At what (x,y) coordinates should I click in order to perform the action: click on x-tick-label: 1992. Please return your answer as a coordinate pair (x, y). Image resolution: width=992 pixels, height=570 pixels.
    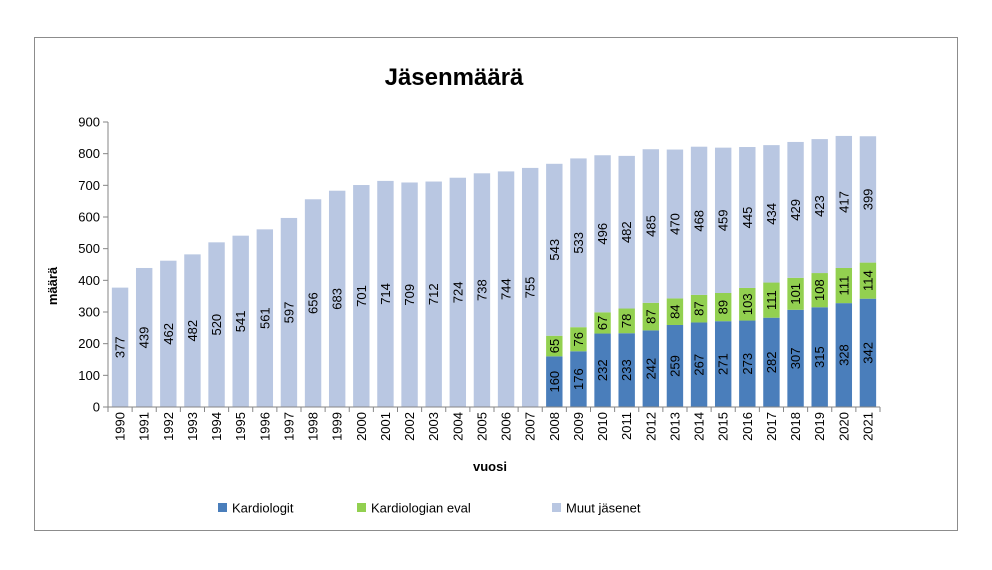
    Looking at the image, I should click on (168, 426).